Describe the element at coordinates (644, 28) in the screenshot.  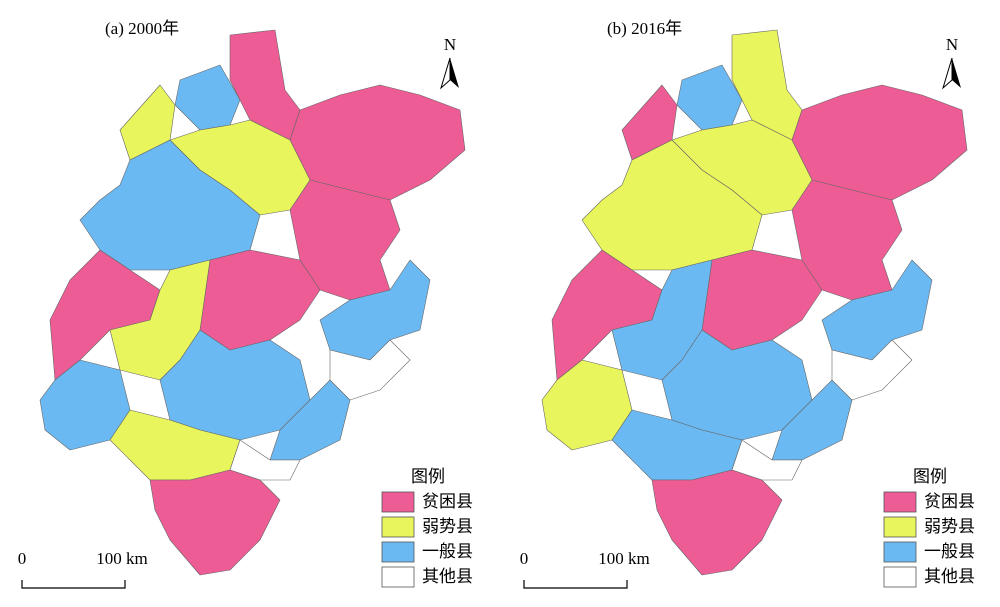
I see `panel-title: (b) 2016年` at that location.